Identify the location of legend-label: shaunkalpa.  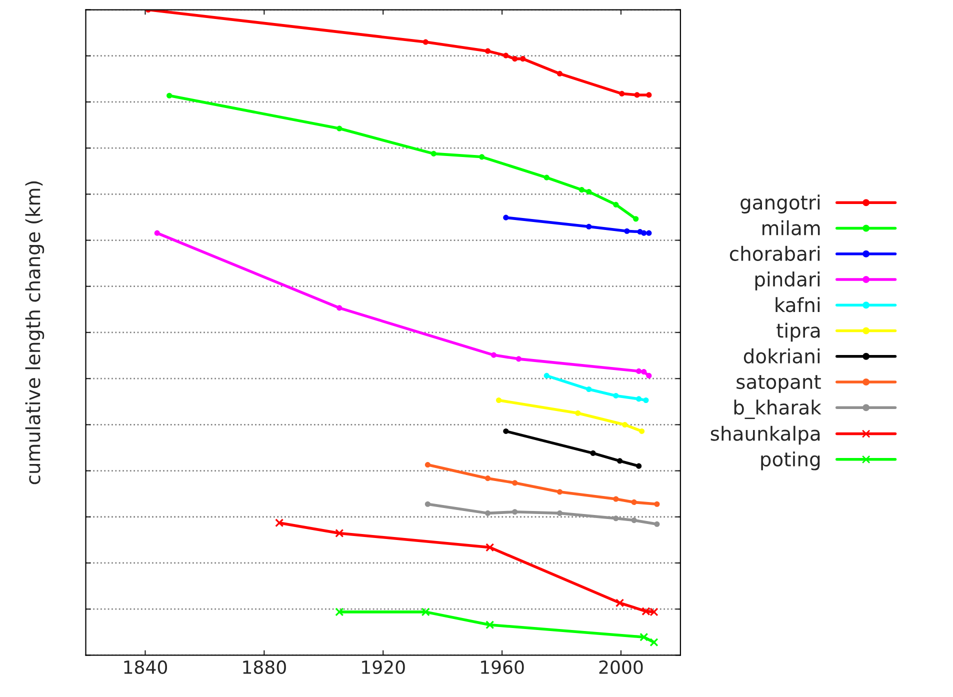
(765, 435).